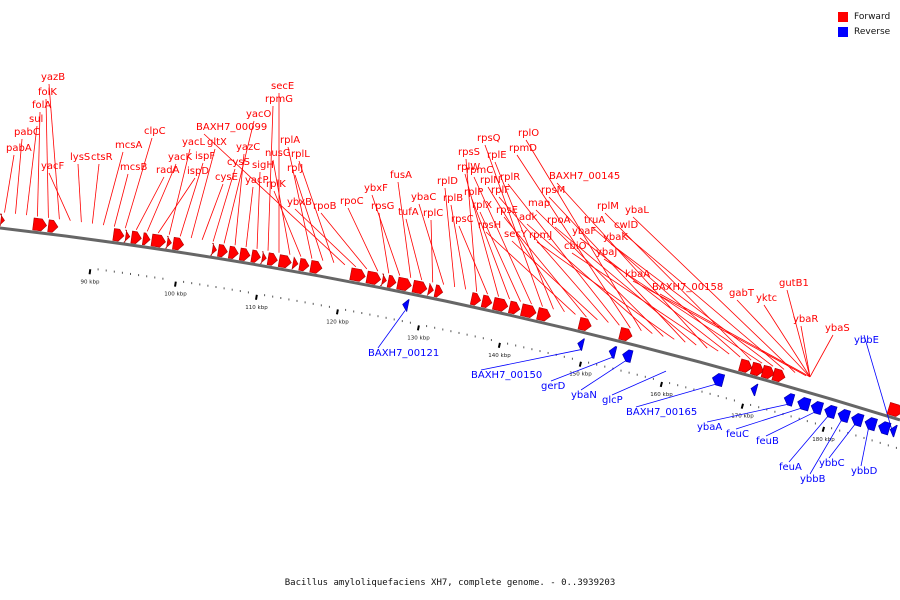 The width and height of the screenshot is (900, 600). I want to click on forward-gene-label: mcsB, so click(133, 167).